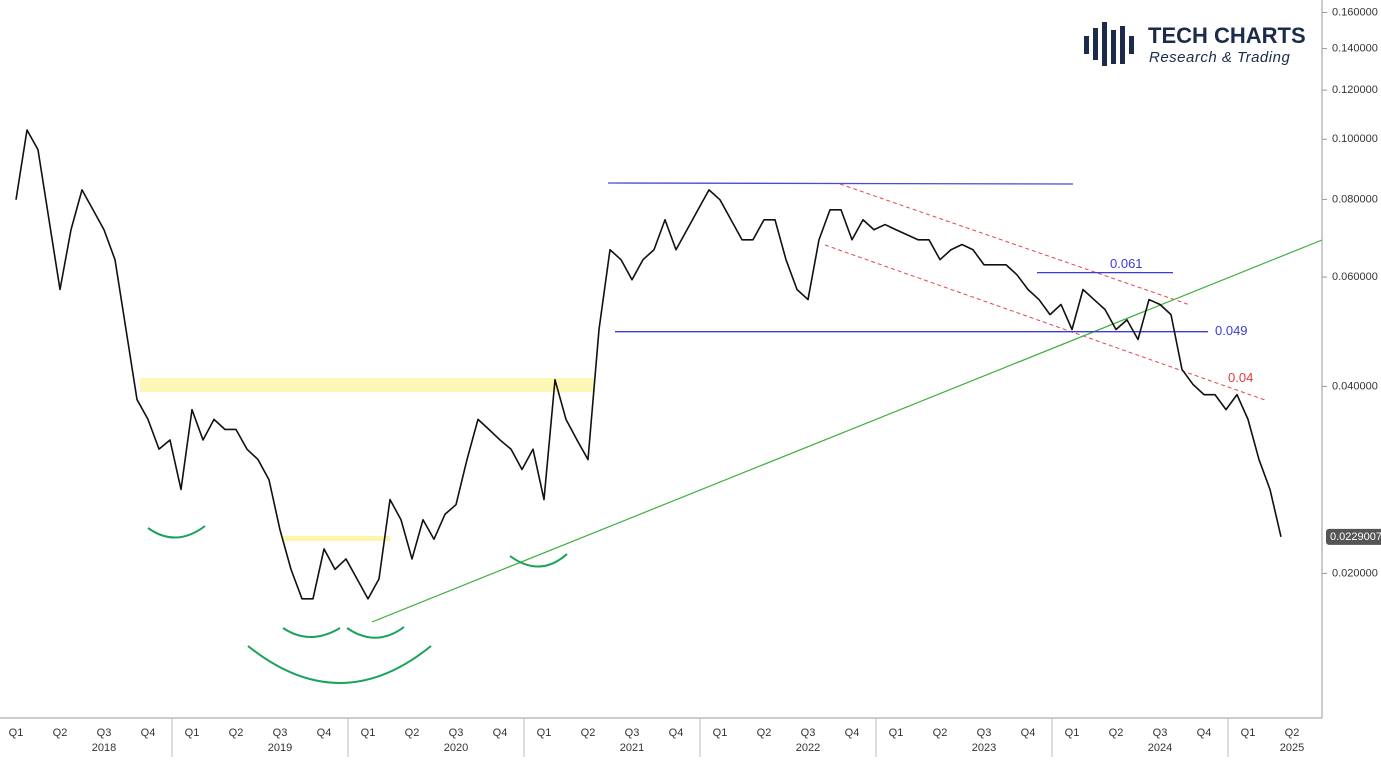 The image size is (1381, 762). I want to click on last-price-label: 0.0229007, so click(1355, 537).